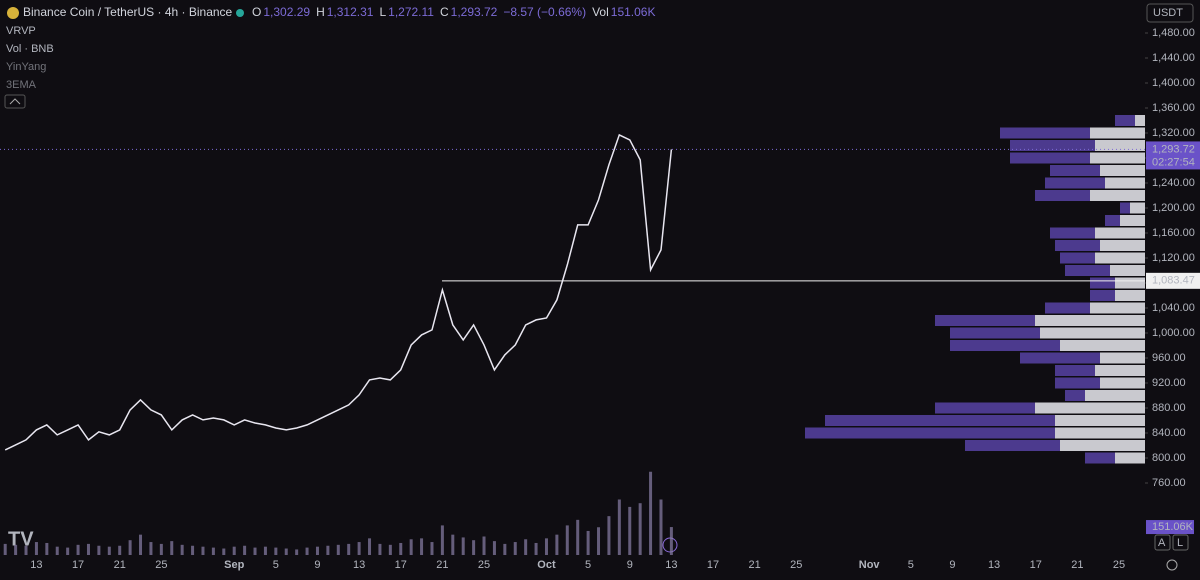 Image resolution: width=1200 pixels, height=580 pixels. Describe the element at coordinates (1169, 383) in the screenshot. I see `y-tick-label: 920.00` at that location.